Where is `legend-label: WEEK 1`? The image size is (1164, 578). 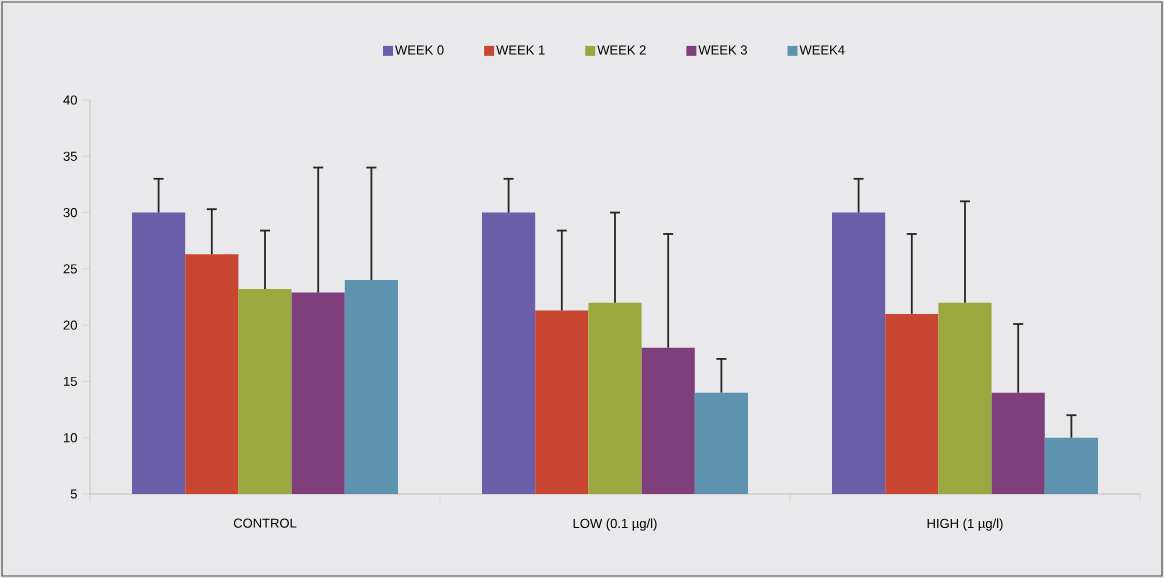 legend-label: WEEK 1 is located at coordinates (520, 50).